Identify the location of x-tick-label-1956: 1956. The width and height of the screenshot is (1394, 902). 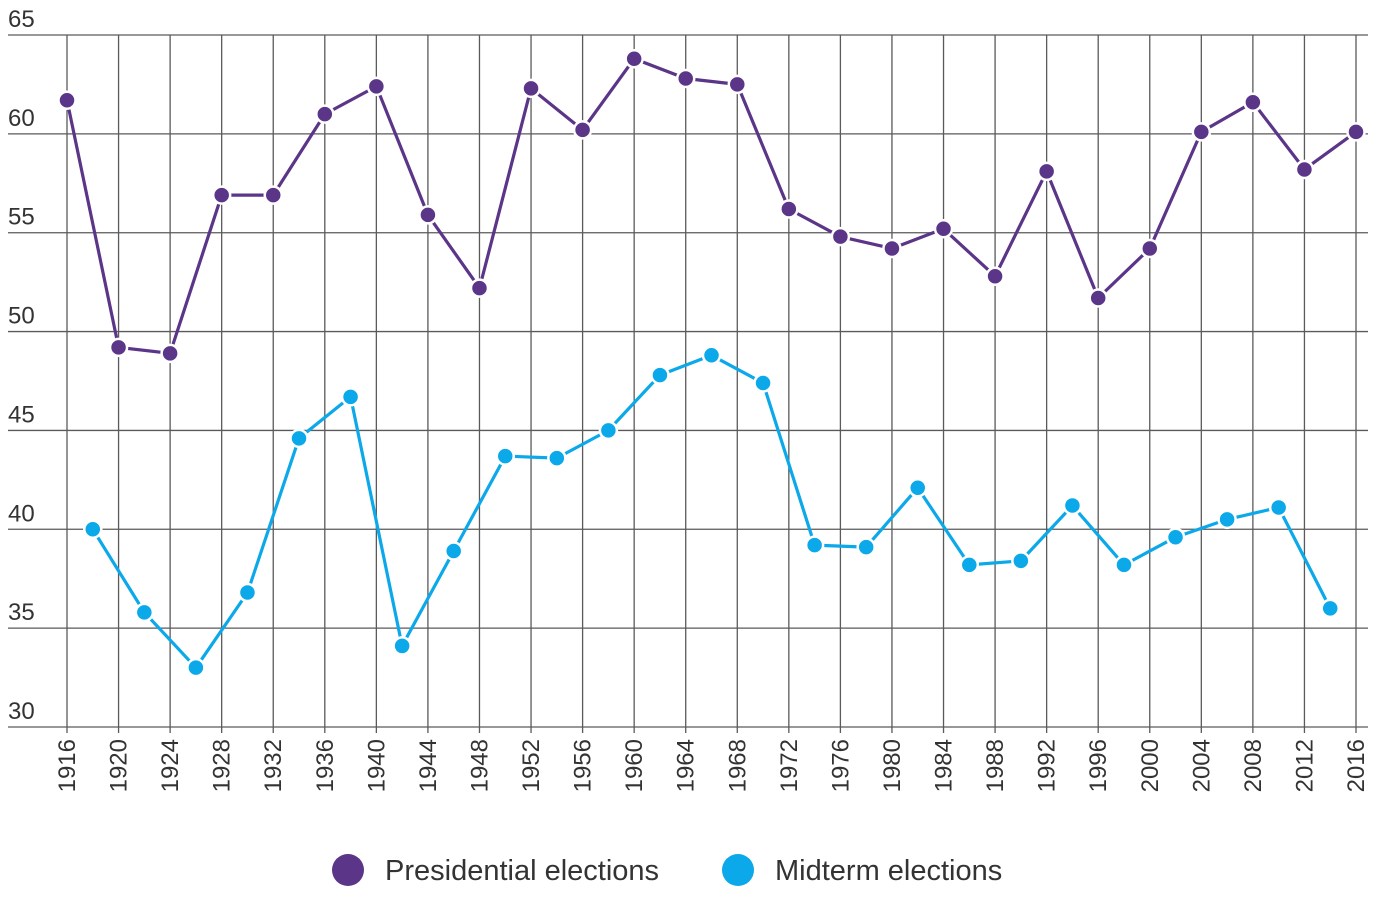
(583, 765).